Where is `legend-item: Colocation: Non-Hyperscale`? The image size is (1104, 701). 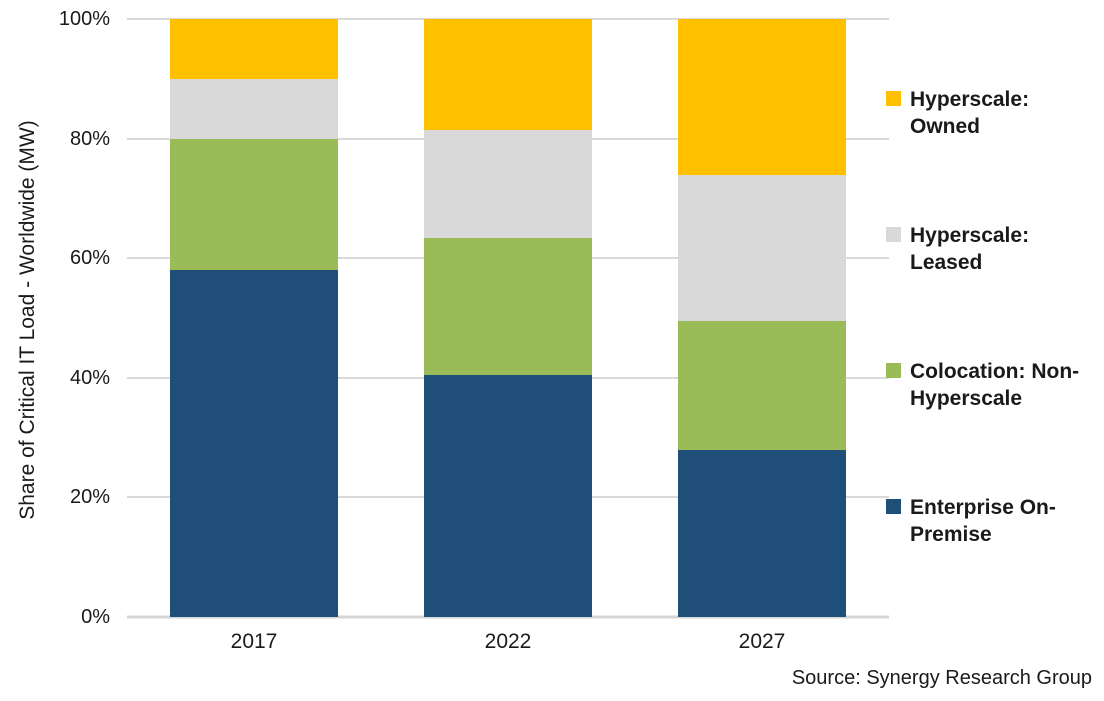
legend-item: Colocation: Non-Hyperscale is located at coordinates (992, 385).